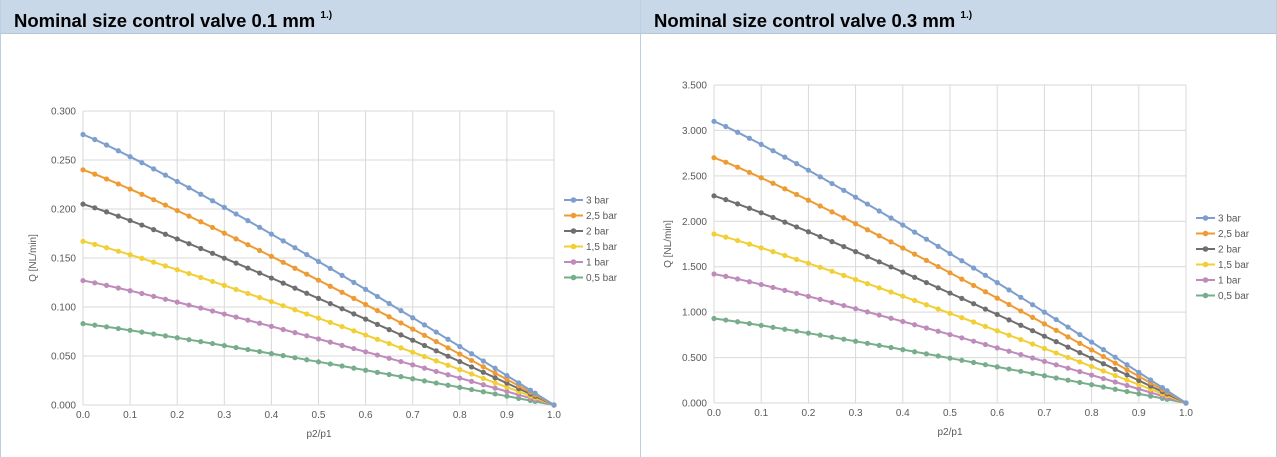  I want to click on x-tick-label: 0.5, so click(319, 415).